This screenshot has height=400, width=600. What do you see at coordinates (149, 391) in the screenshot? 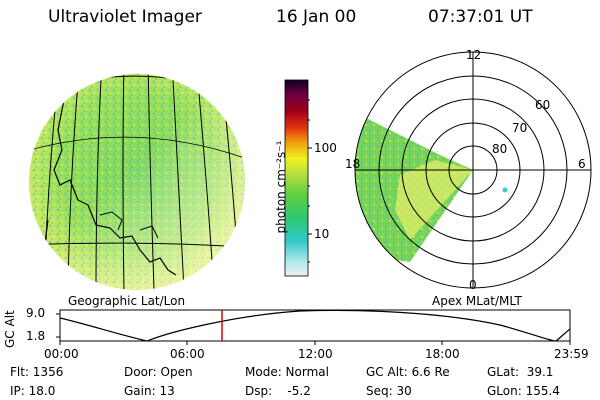
I see `gain-value: Gain: 13` at bounding box center [149, 391].